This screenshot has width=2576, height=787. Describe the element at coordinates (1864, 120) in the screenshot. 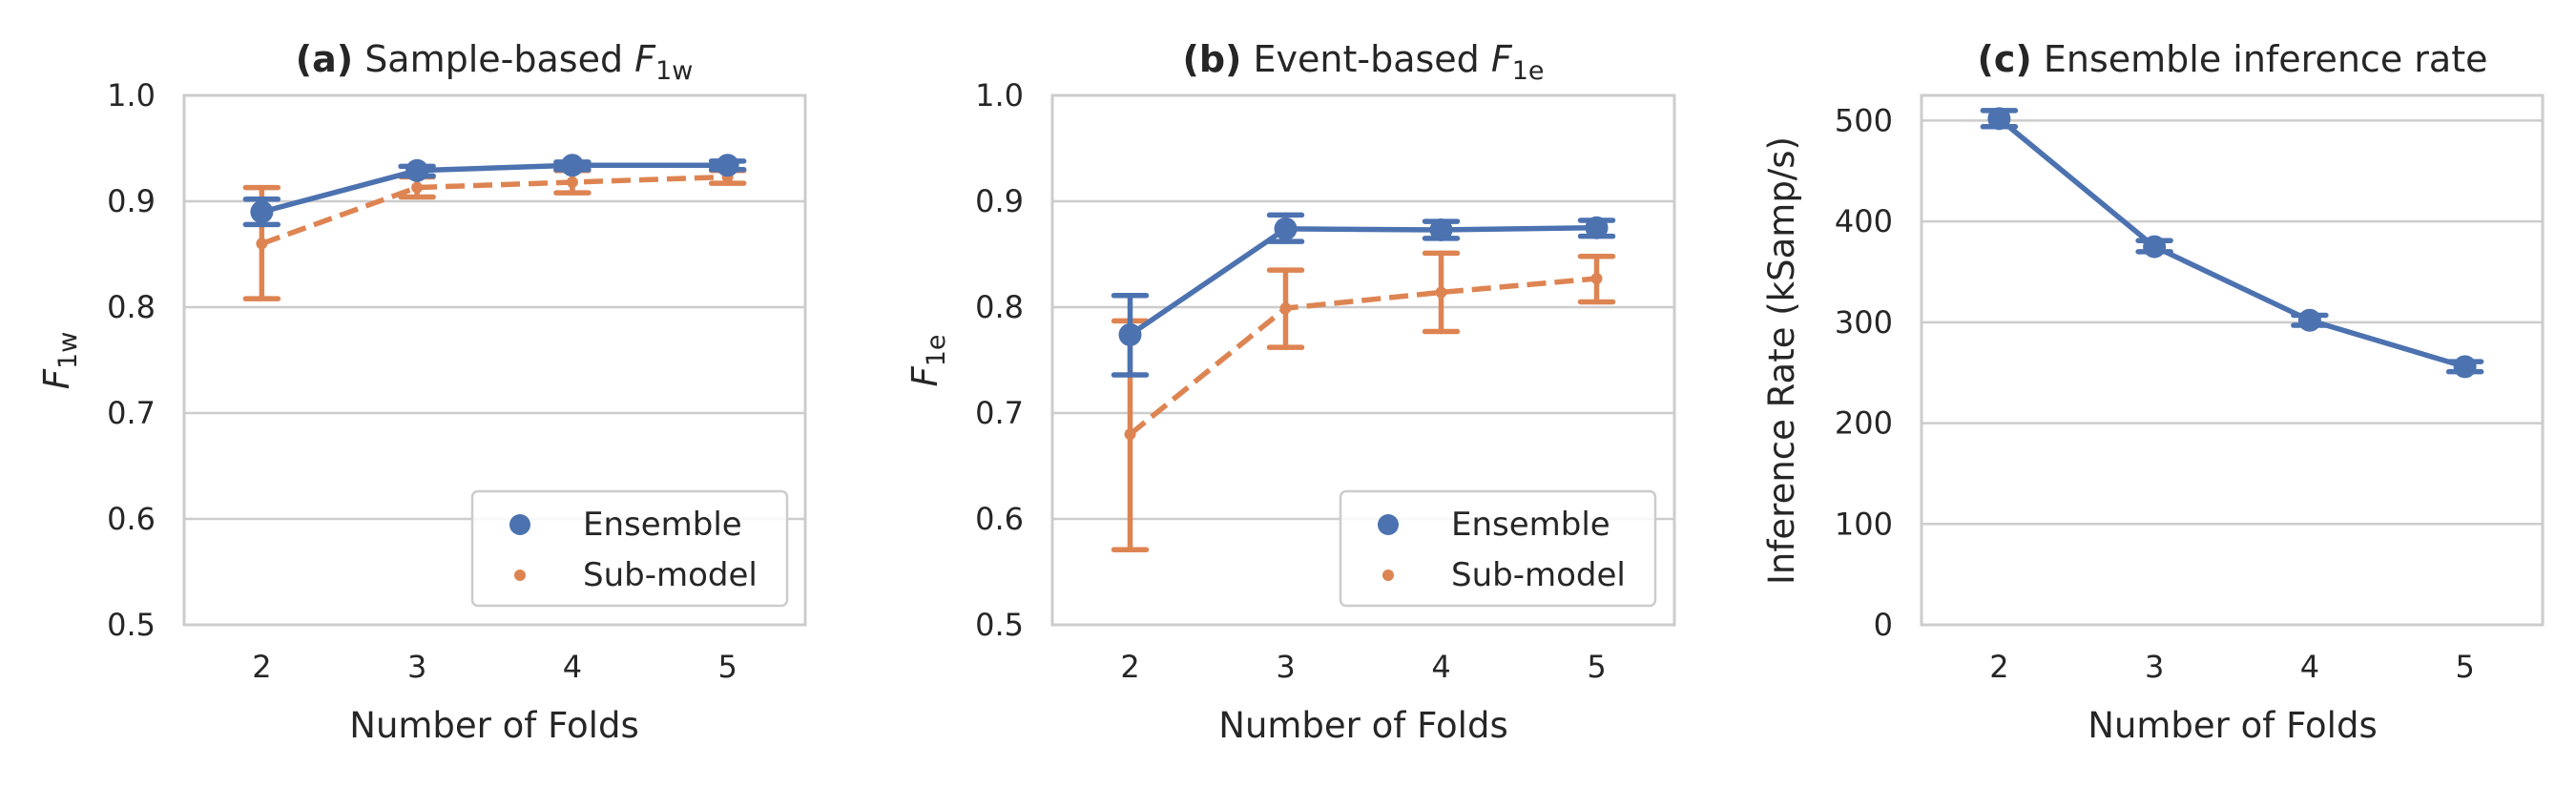

I see `y-tick-label: 500` at that location.